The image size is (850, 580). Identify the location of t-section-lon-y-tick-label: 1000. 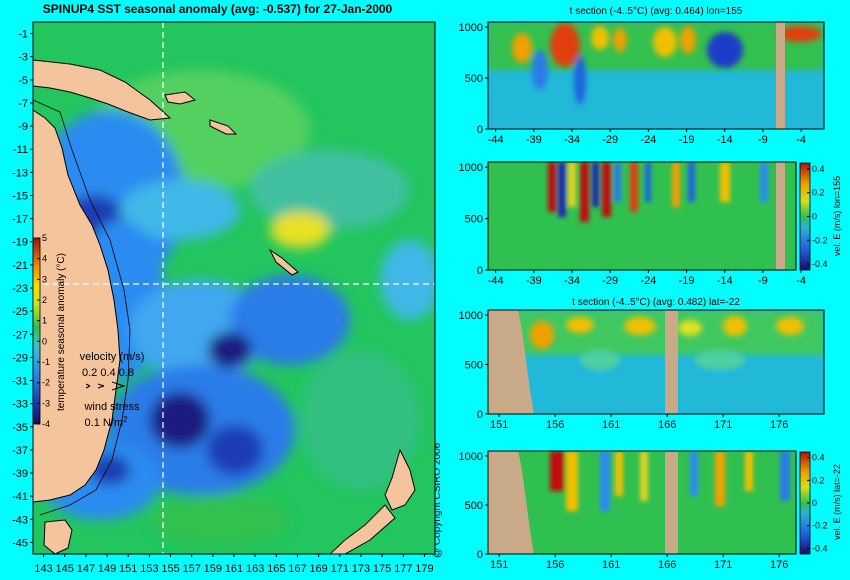
(471, 28).